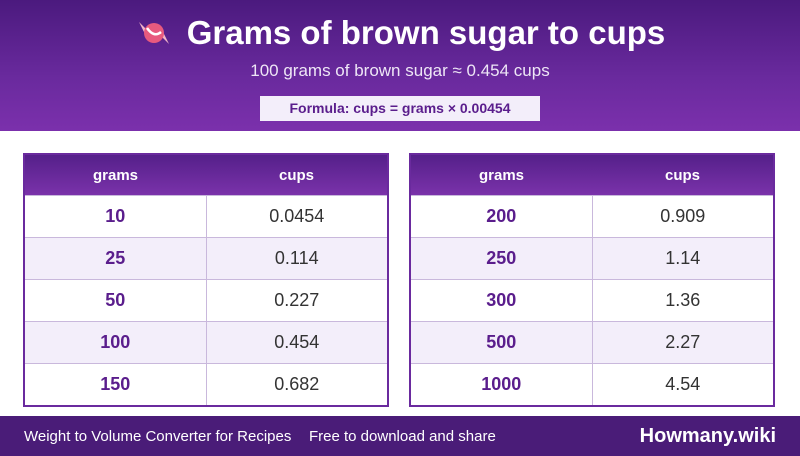 This screenshot has width=800, height=456. I want to click on table-row: 50 0.227, so click(206, 300).